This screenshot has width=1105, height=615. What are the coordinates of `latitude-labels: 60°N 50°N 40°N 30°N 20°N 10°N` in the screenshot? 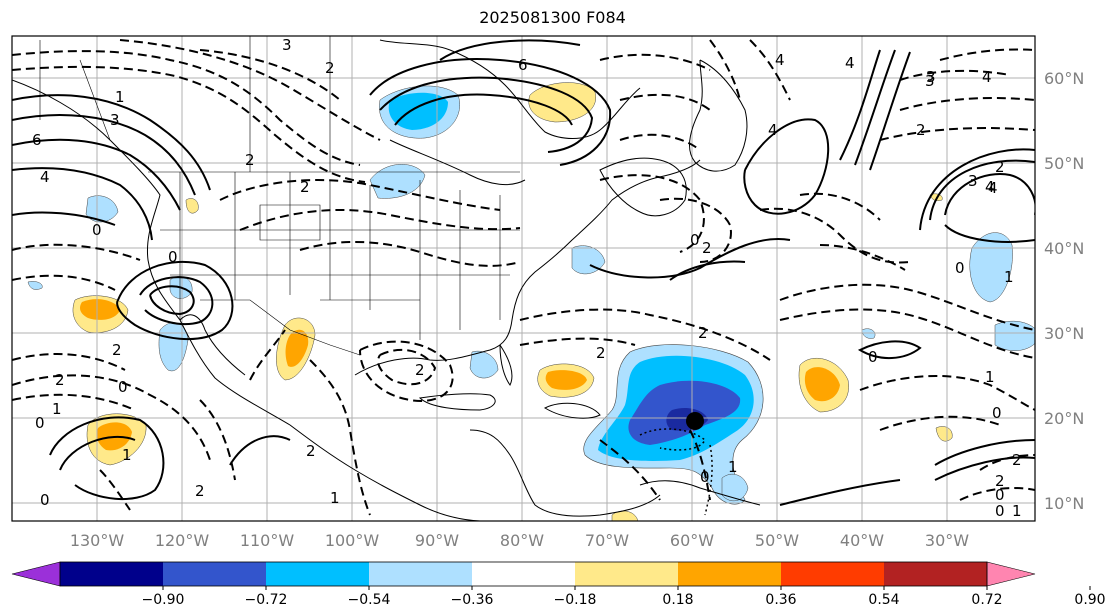 It's located at (1064, 291).